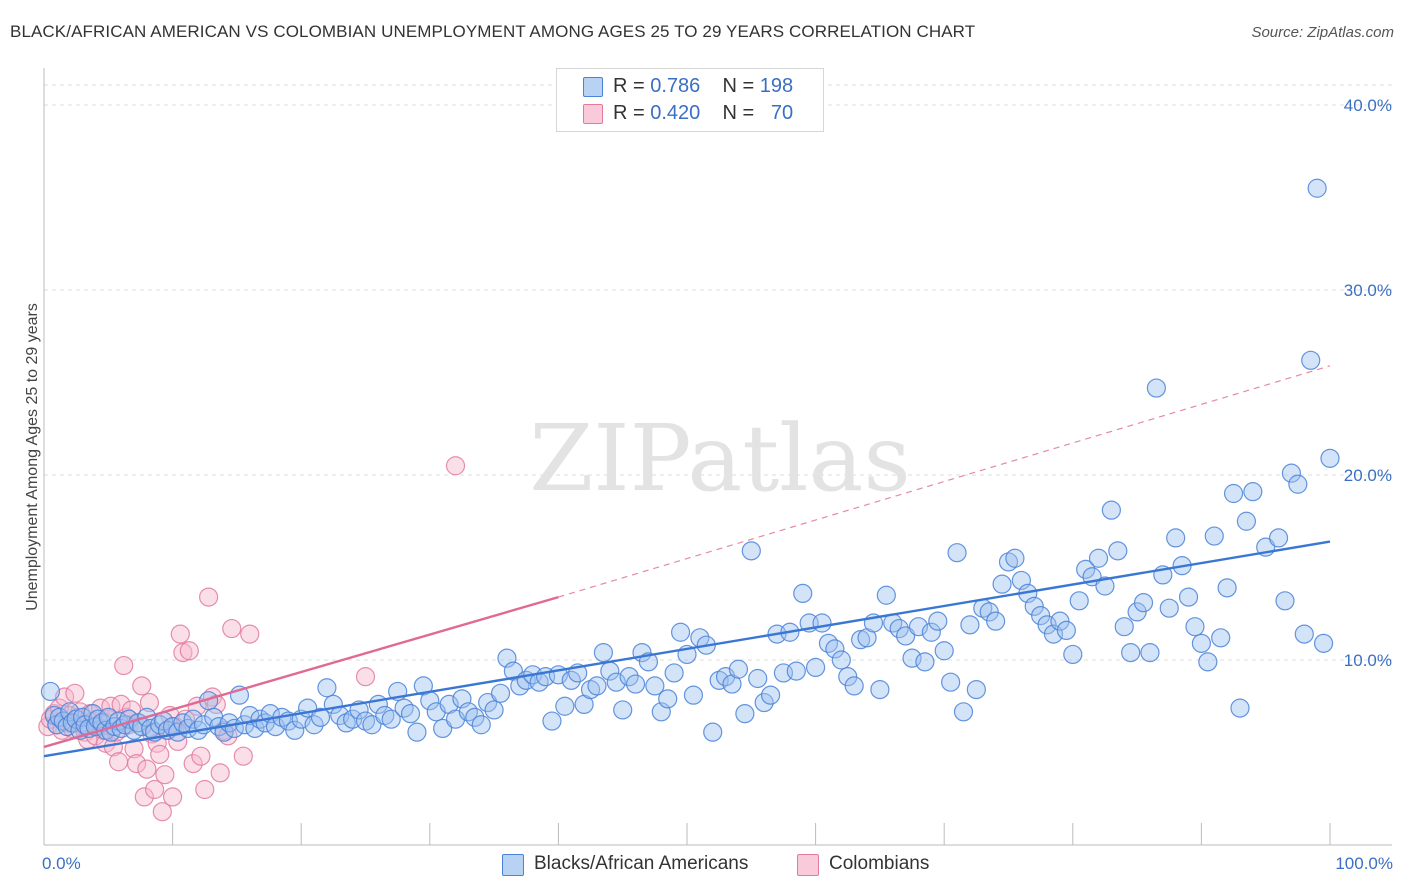  Describe the element at coordinates (1368, 475) in the screenshot. I see `y-tick-label: 20.0%` at that location.